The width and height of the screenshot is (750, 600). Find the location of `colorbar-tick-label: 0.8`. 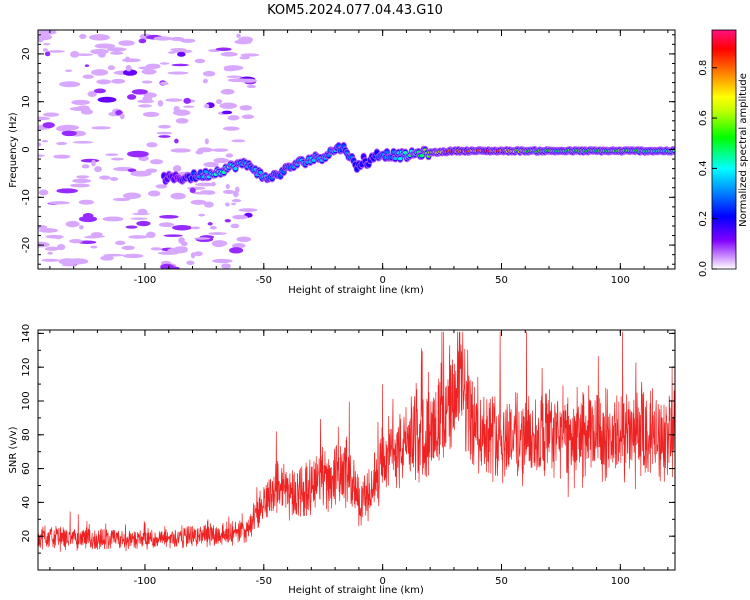

colorbar-tick-label: 0.8 is located at coordinates (703, 68).